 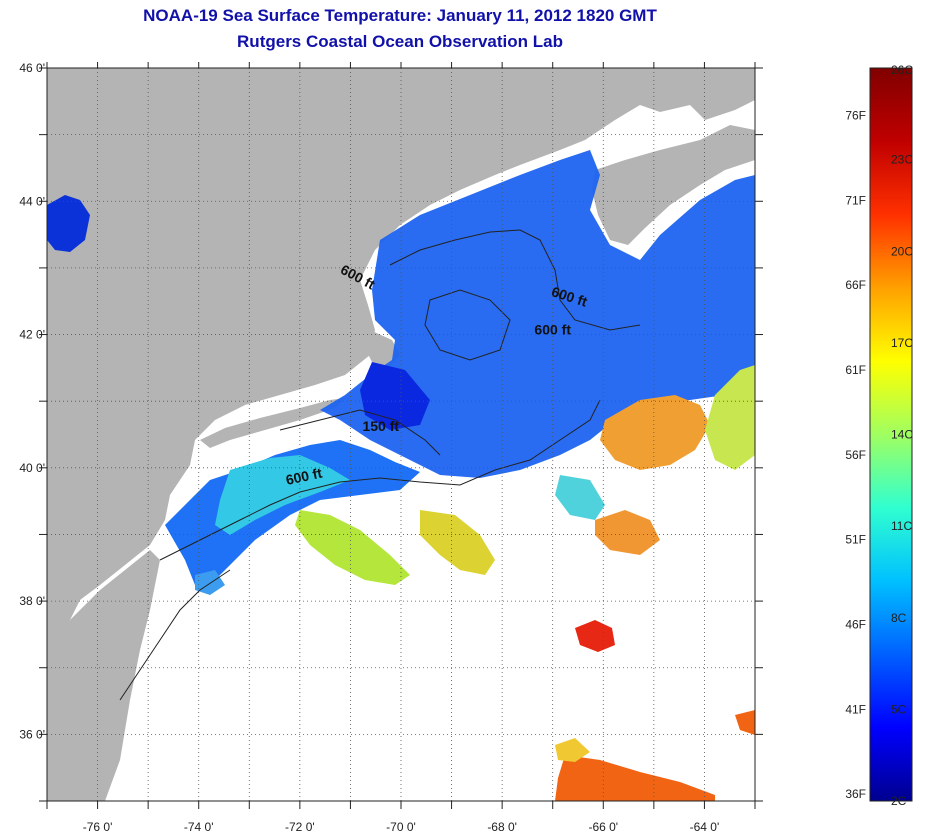 What do you see at coordinates (515, 280) in the screenshot?
I see `contour-600ft-gulf` at bounding box center [515, 280].